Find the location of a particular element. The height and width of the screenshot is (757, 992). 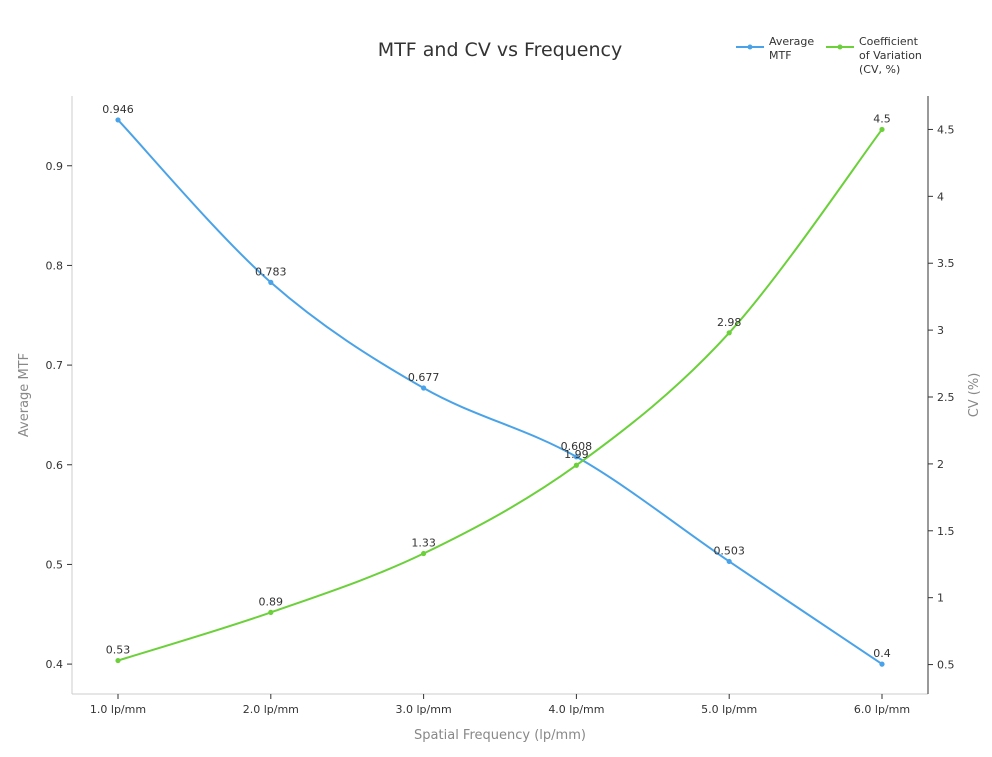

y-left-tick-label: 0.6 is located at coordinates (55, 465).